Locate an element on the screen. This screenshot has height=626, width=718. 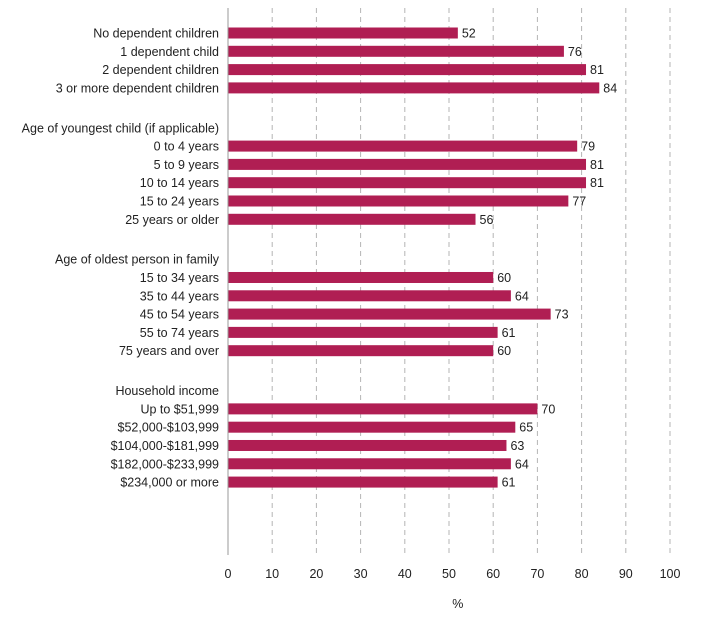
category-label: 75 years and over is located at coordinates (169, 351).